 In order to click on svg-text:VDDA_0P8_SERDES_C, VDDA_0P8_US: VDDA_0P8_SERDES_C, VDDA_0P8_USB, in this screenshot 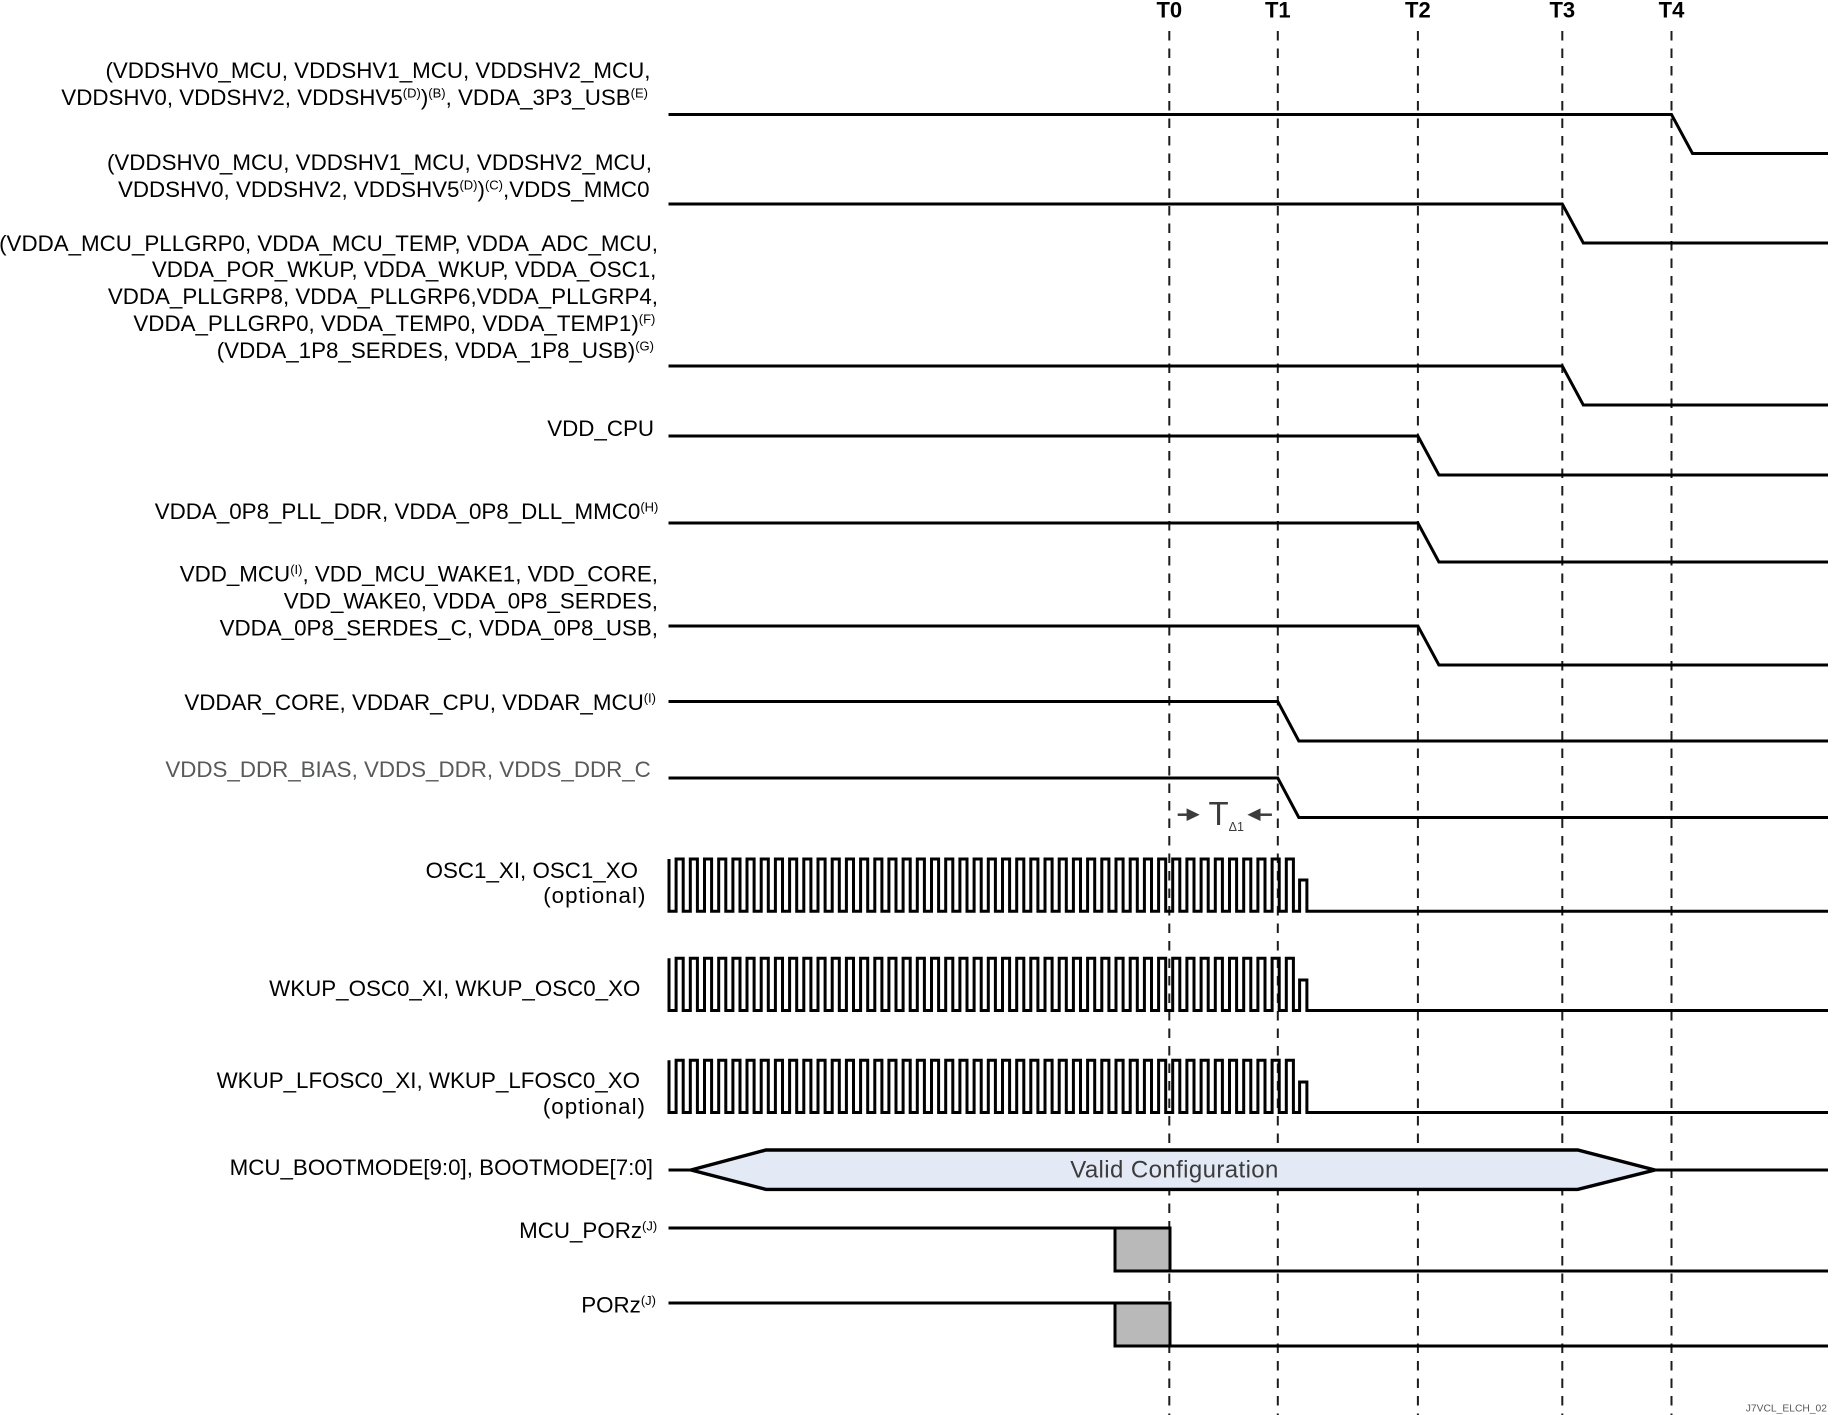, I will do `click(439, 628)`.